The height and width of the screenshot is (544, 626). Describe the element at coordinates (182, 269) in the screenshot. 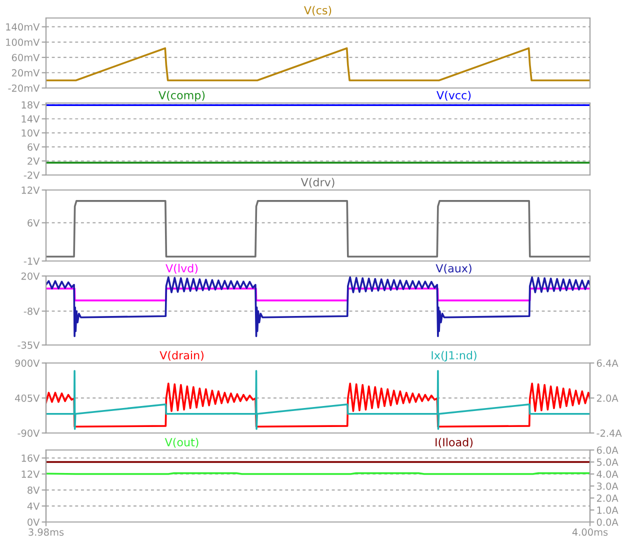

I see `series-label: V(lvd)` at that location.